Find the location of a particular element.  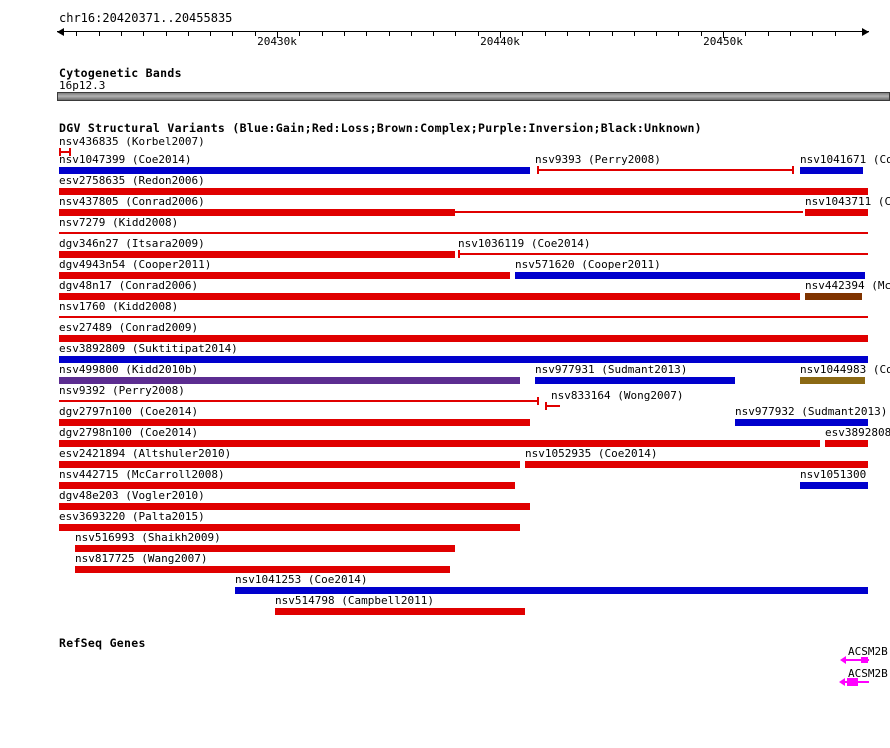

variant-label: nsv442715 (McCarroll2008) is located at coordinates (142, 474).